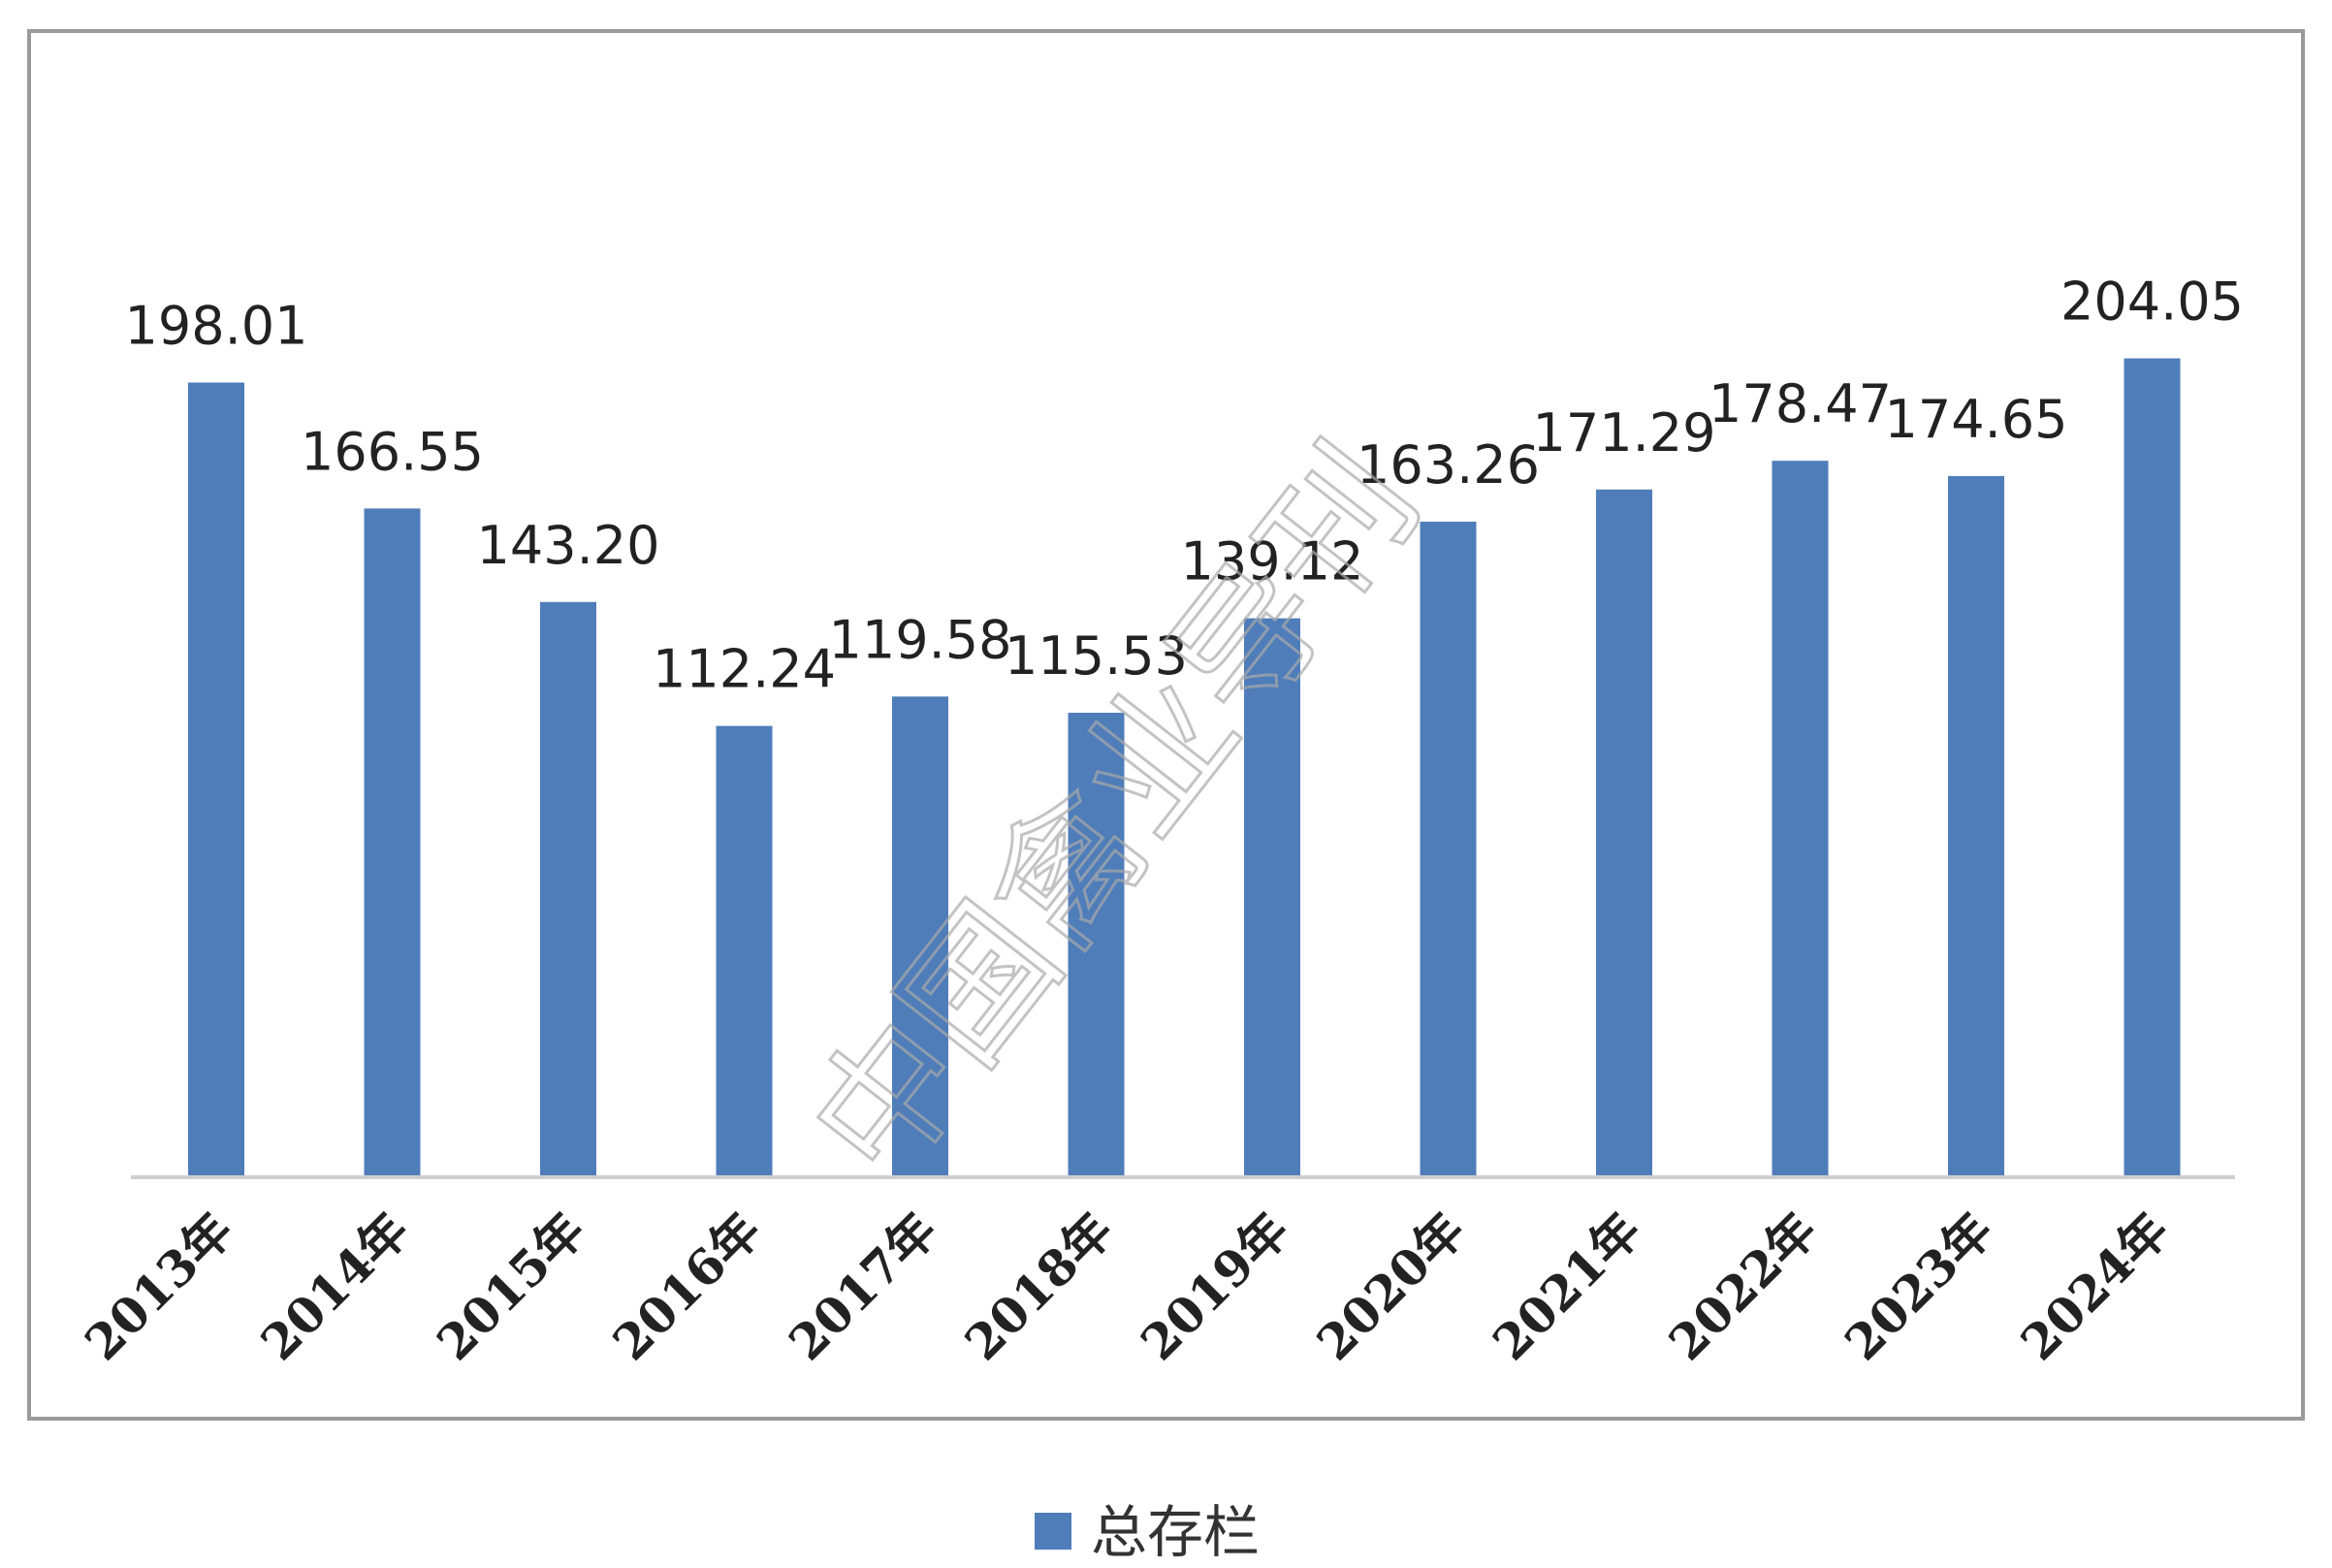 The height and width of the screenshot is (1568, 2332). What do you see at coordinates (1566, 1286) in the screenshot?
I see `x-tick-label-2021年: 2021年` at bounding box center [1566, 1286].